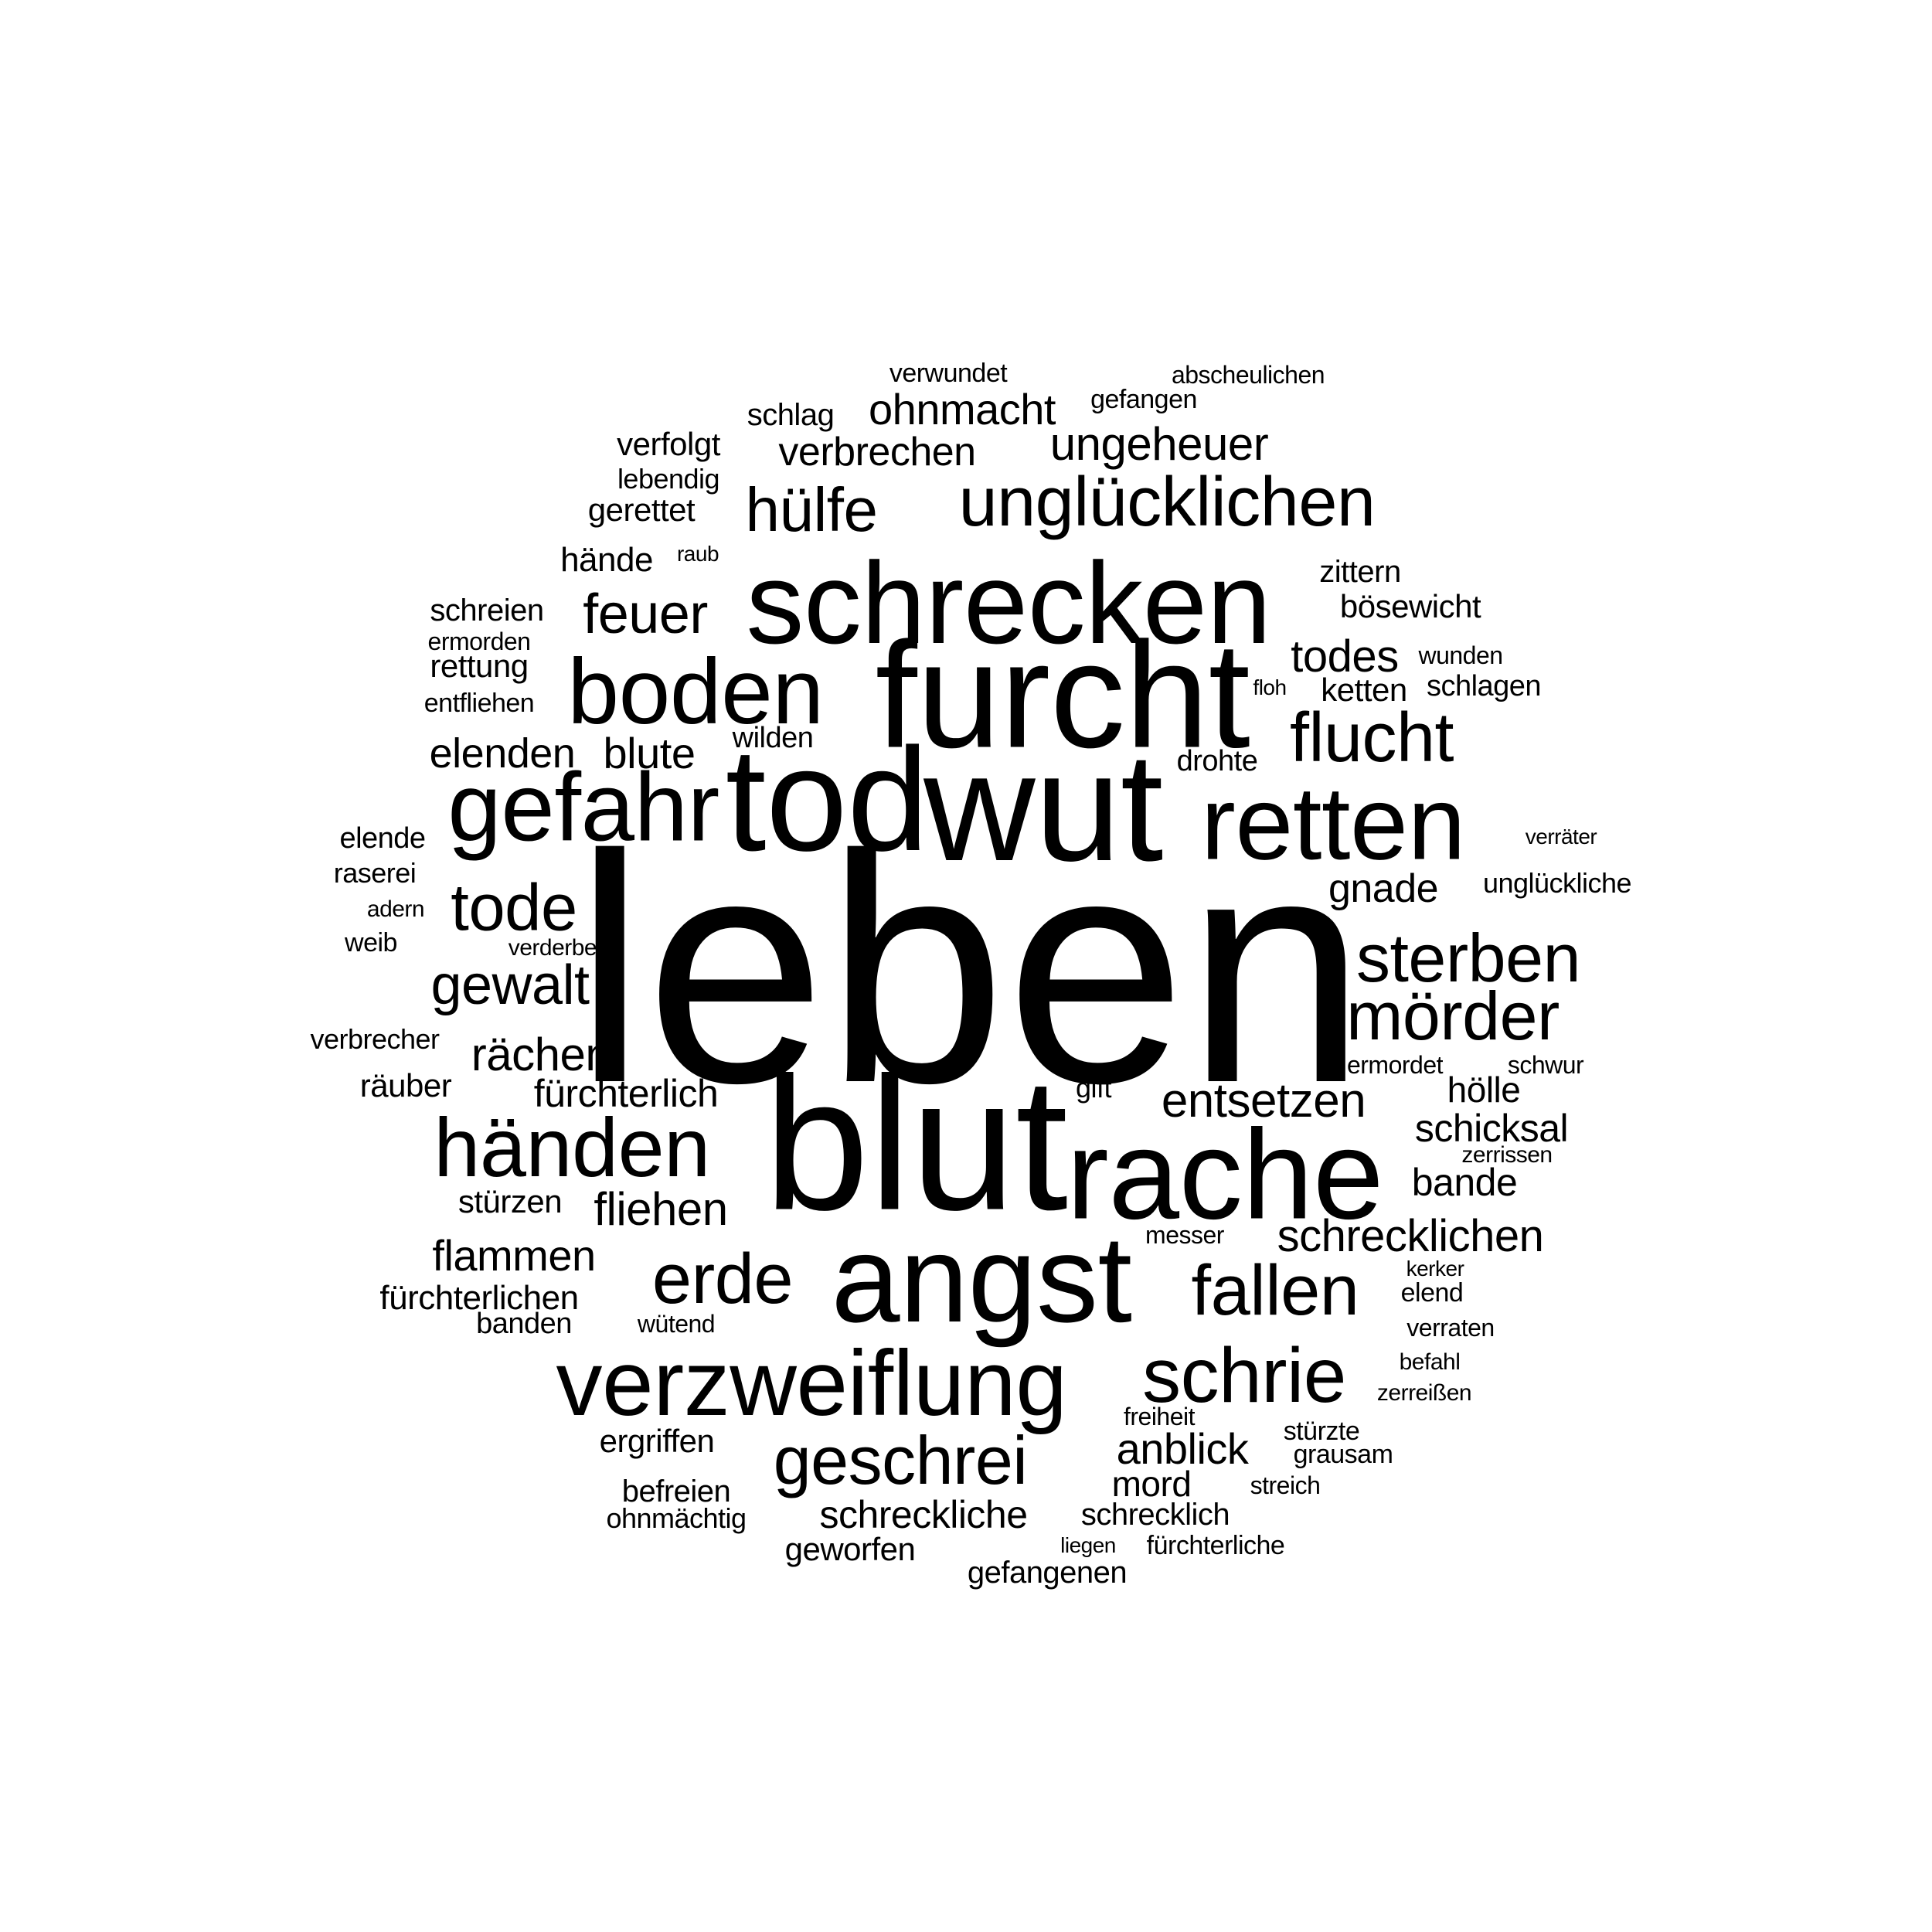 This screenshot has height=1932, width=1932. Describe the element at coordinates (645, 614) in the screenshot. I see `cloud-word: feuer` at that location.